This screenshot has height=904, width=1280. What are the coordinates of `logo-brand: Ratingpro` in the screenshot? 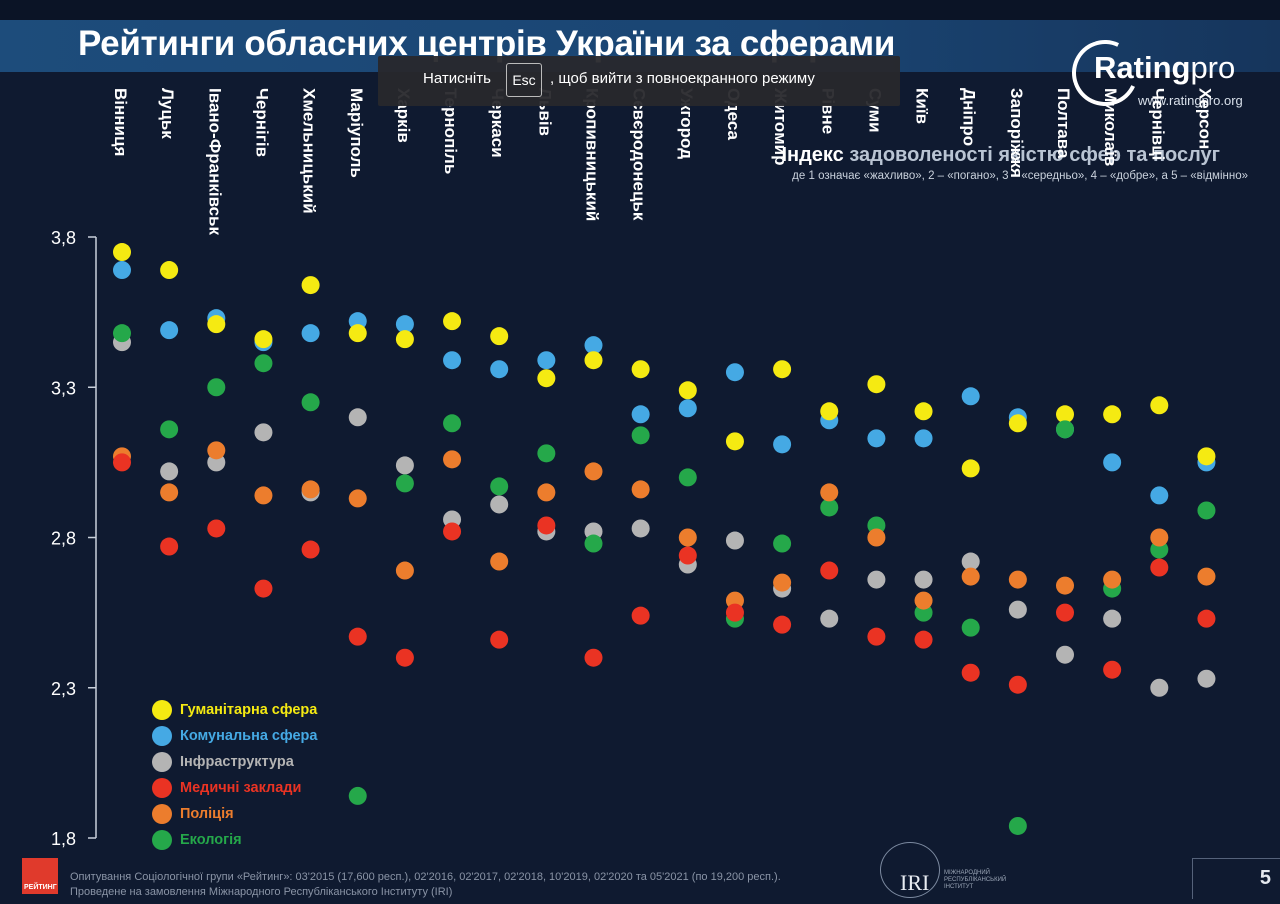 It's located at (1164, 68).